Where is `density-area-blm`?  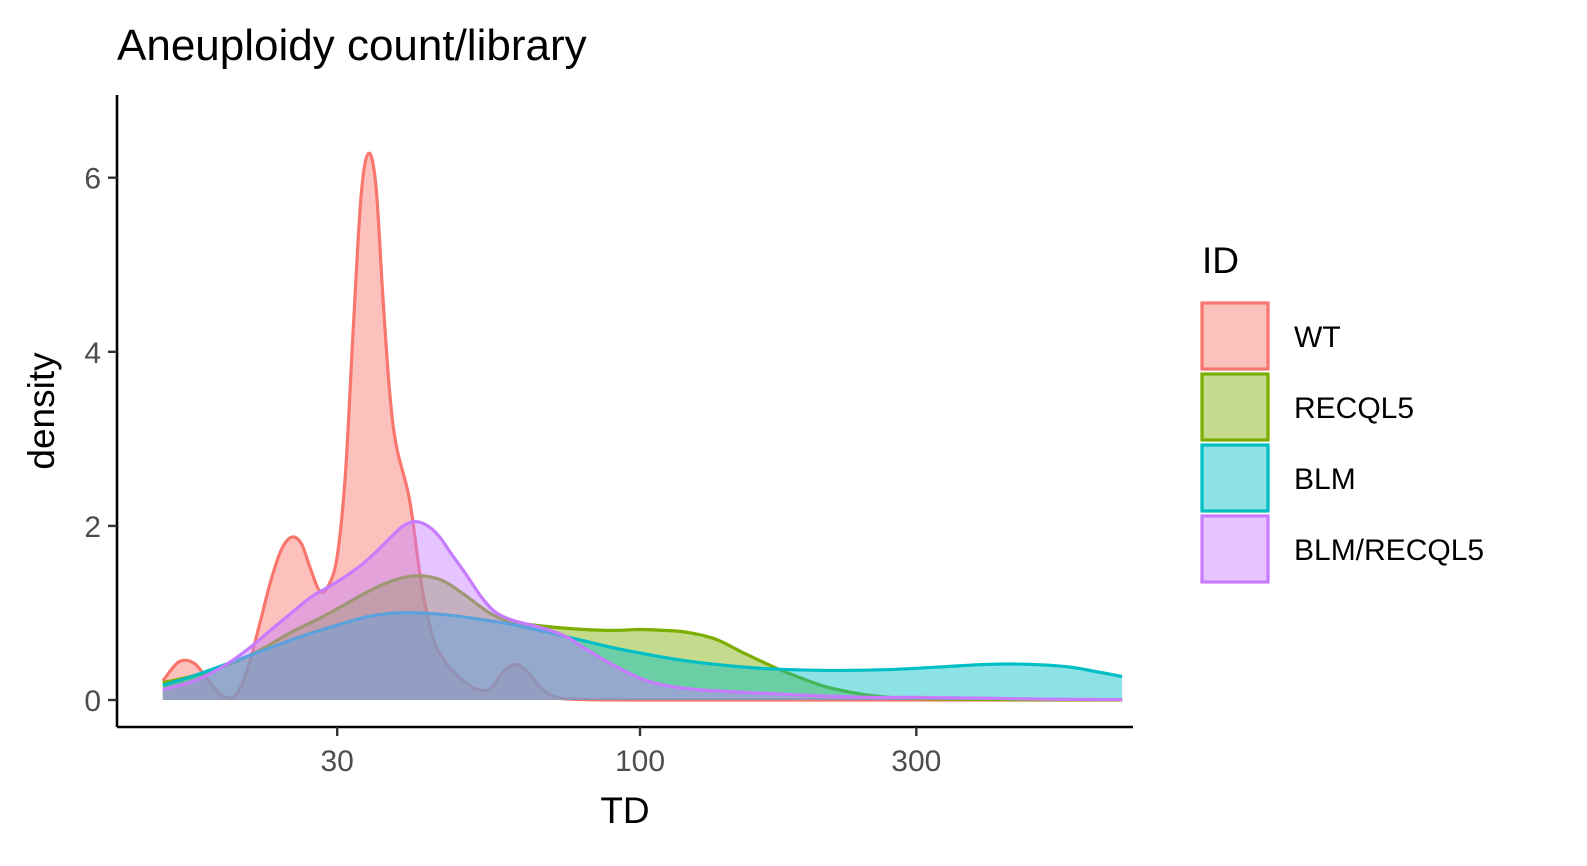
density-area-blm is located at coordinates (642, 656).